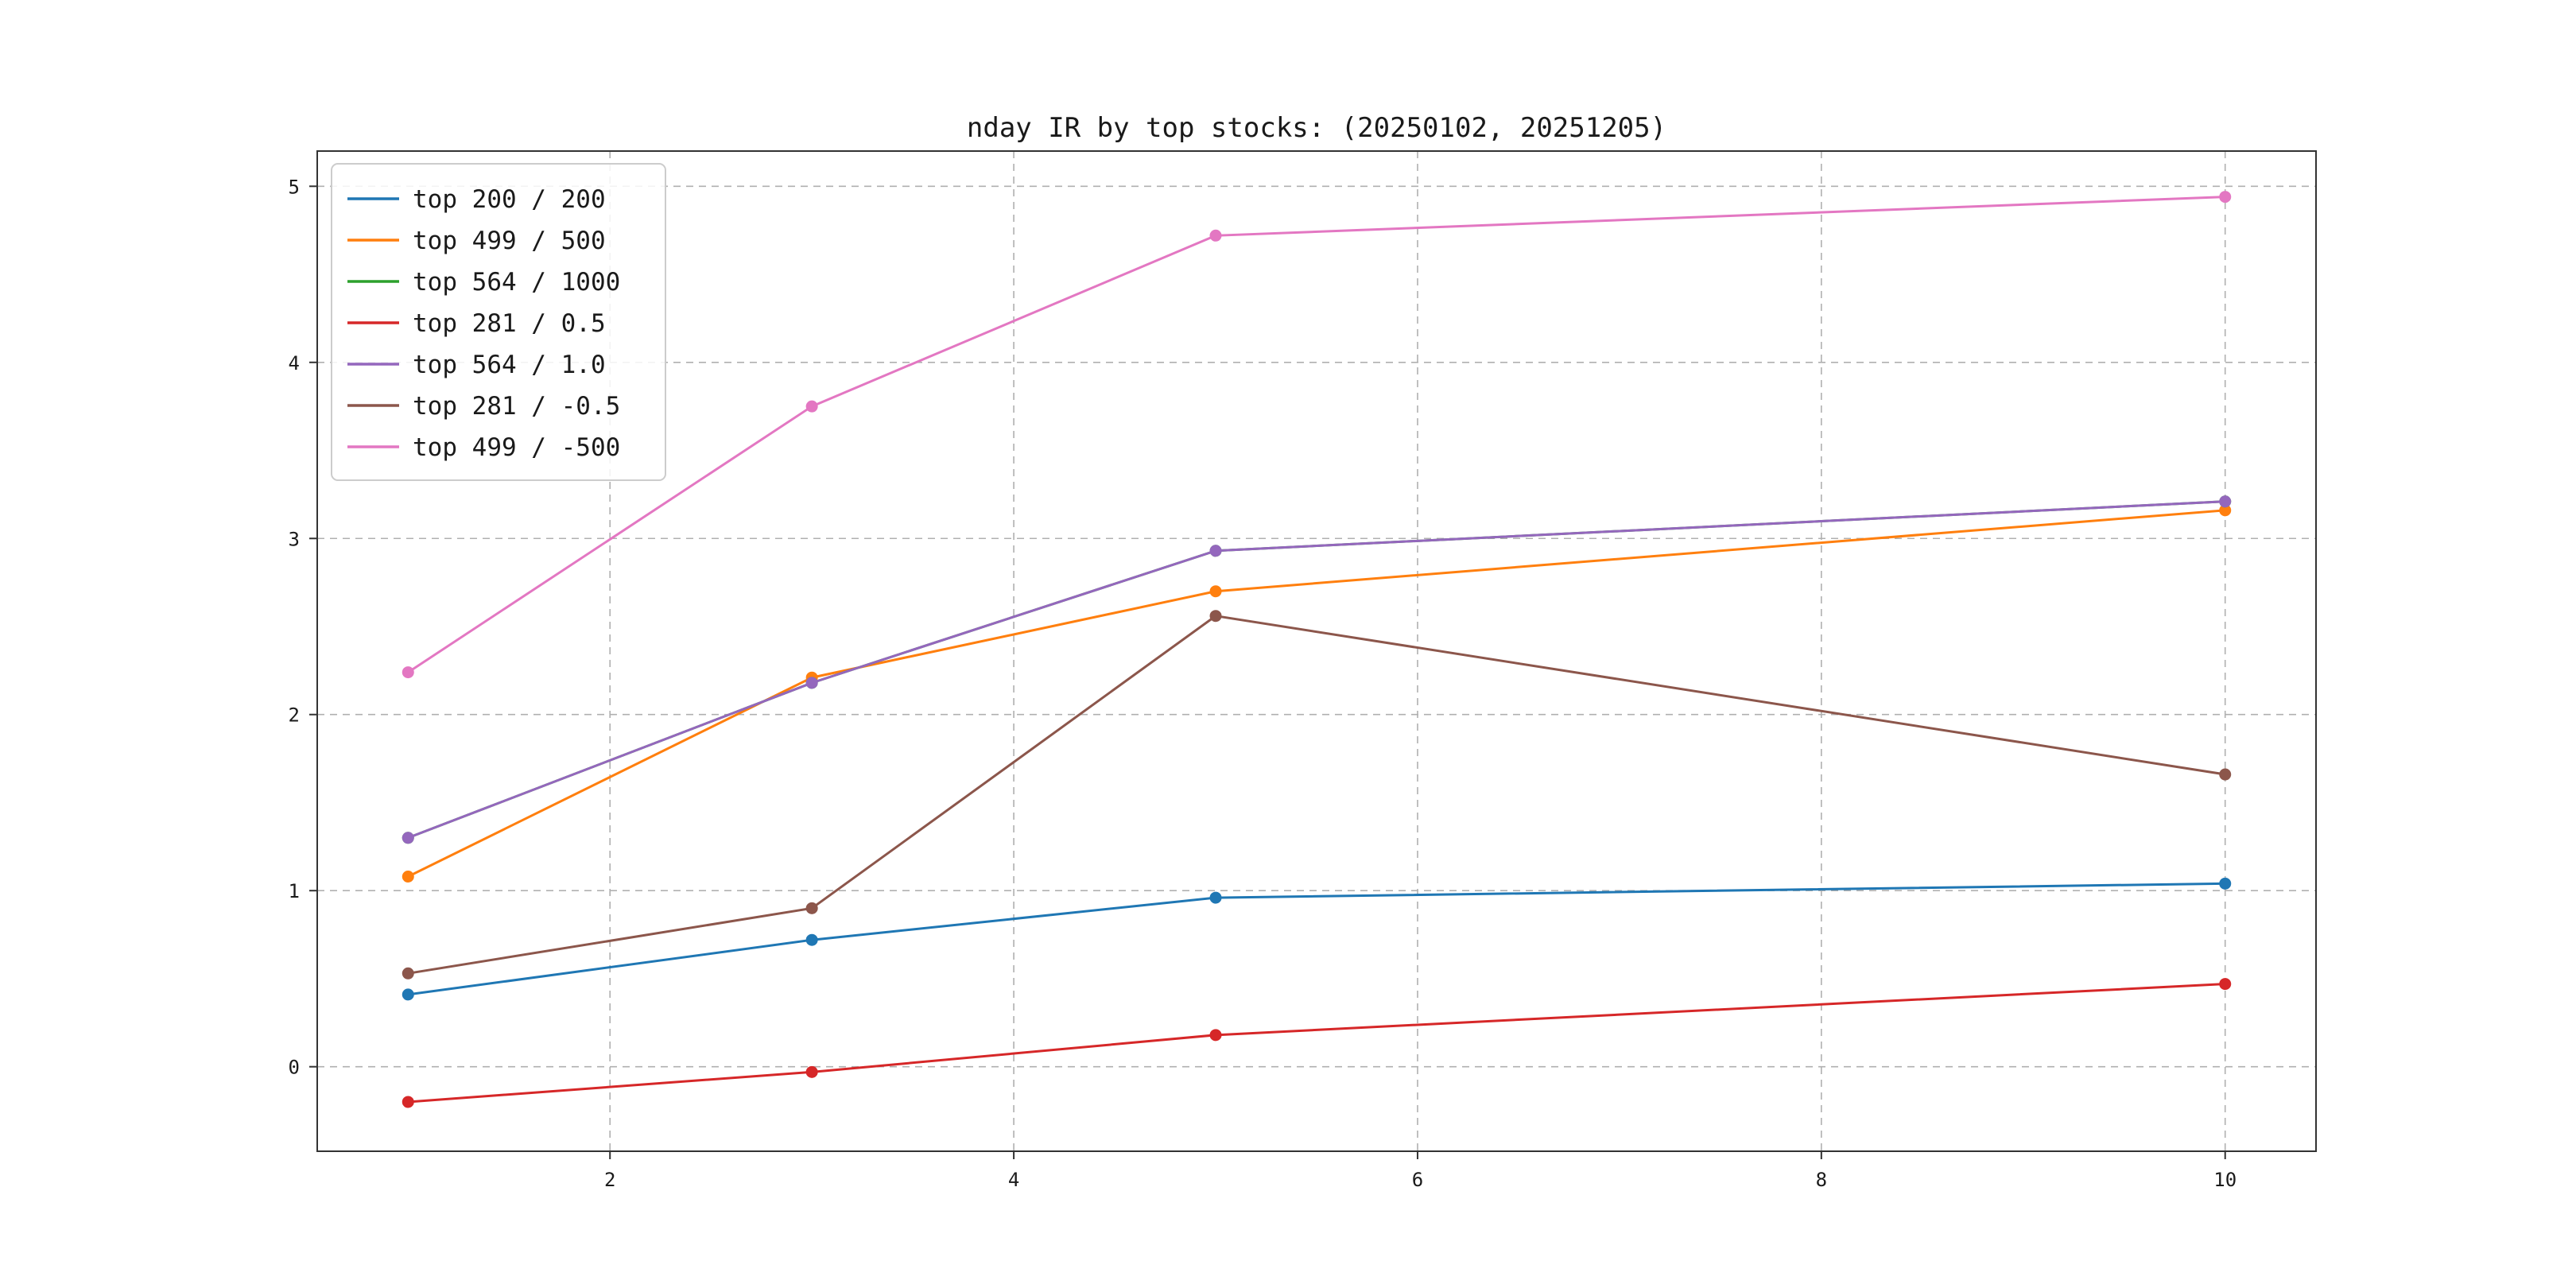 Image resolution: width=2576 pixels, height=1288 pixels. What do you see at coordinates (294, 715) in the screenshot?
I see `y-tick-label: 2` at bounding box center [294, 715].